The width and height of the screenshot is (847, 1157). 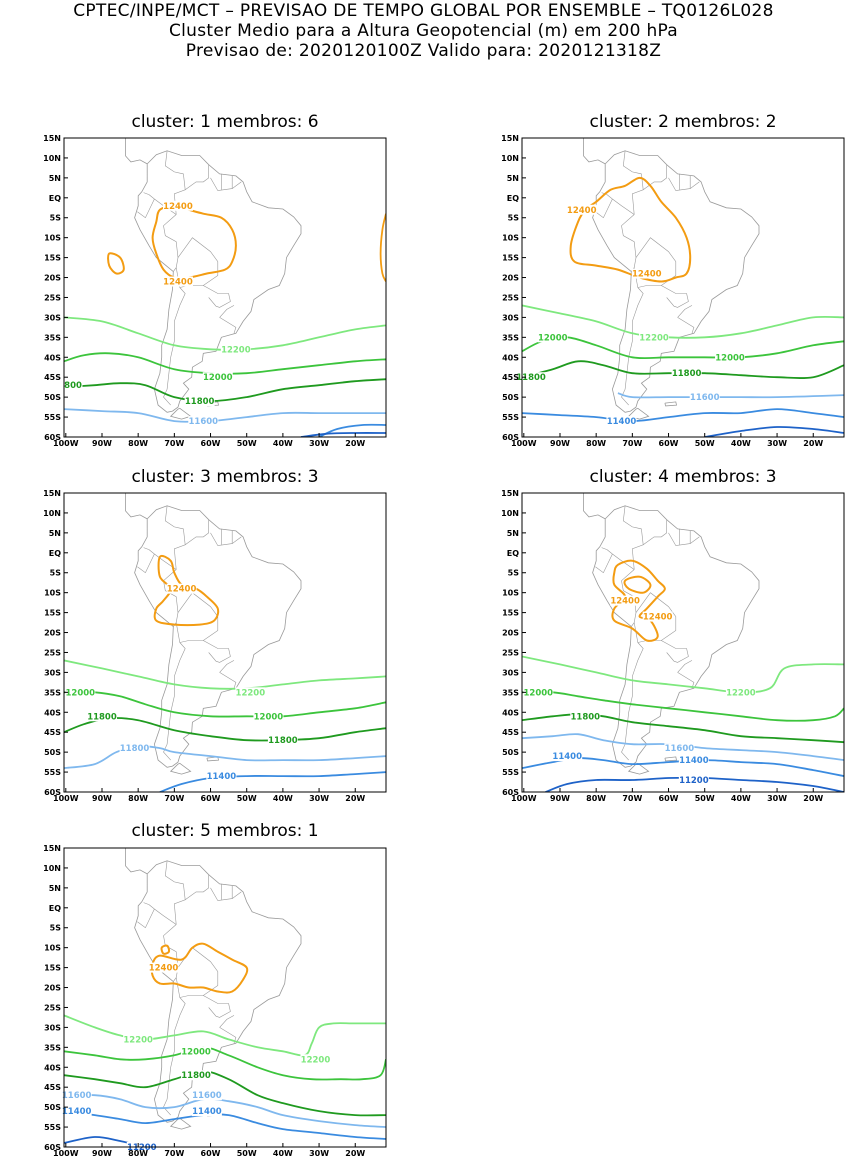 I want to click on lon-tick-label: 50W, so click(x=247, y=798).